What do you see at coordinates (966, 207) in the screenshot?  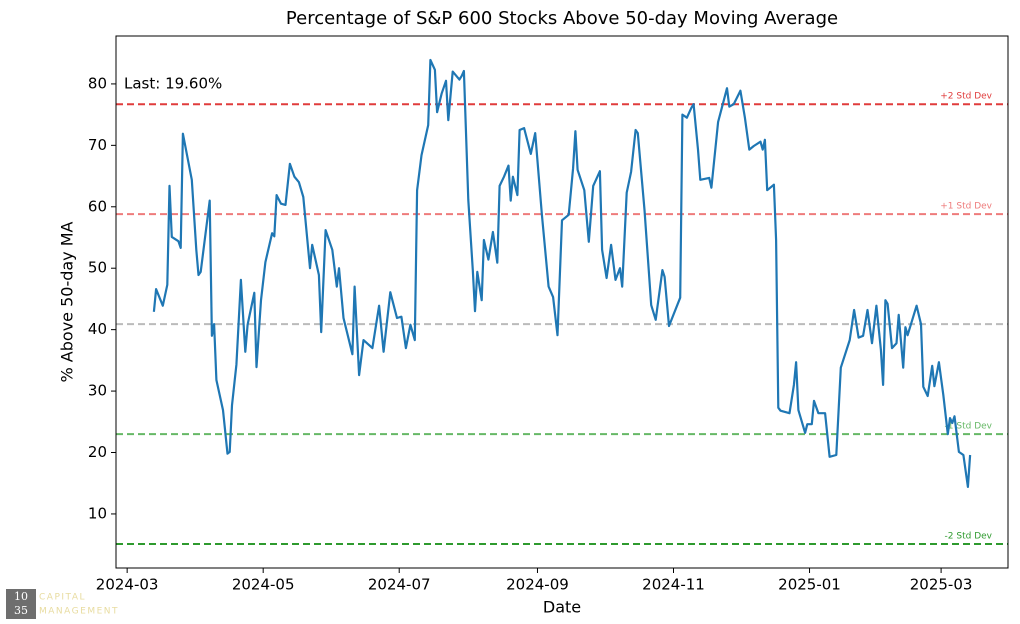 I see `reference-label: +1 Std Dev` at bounding box center [966, 207].